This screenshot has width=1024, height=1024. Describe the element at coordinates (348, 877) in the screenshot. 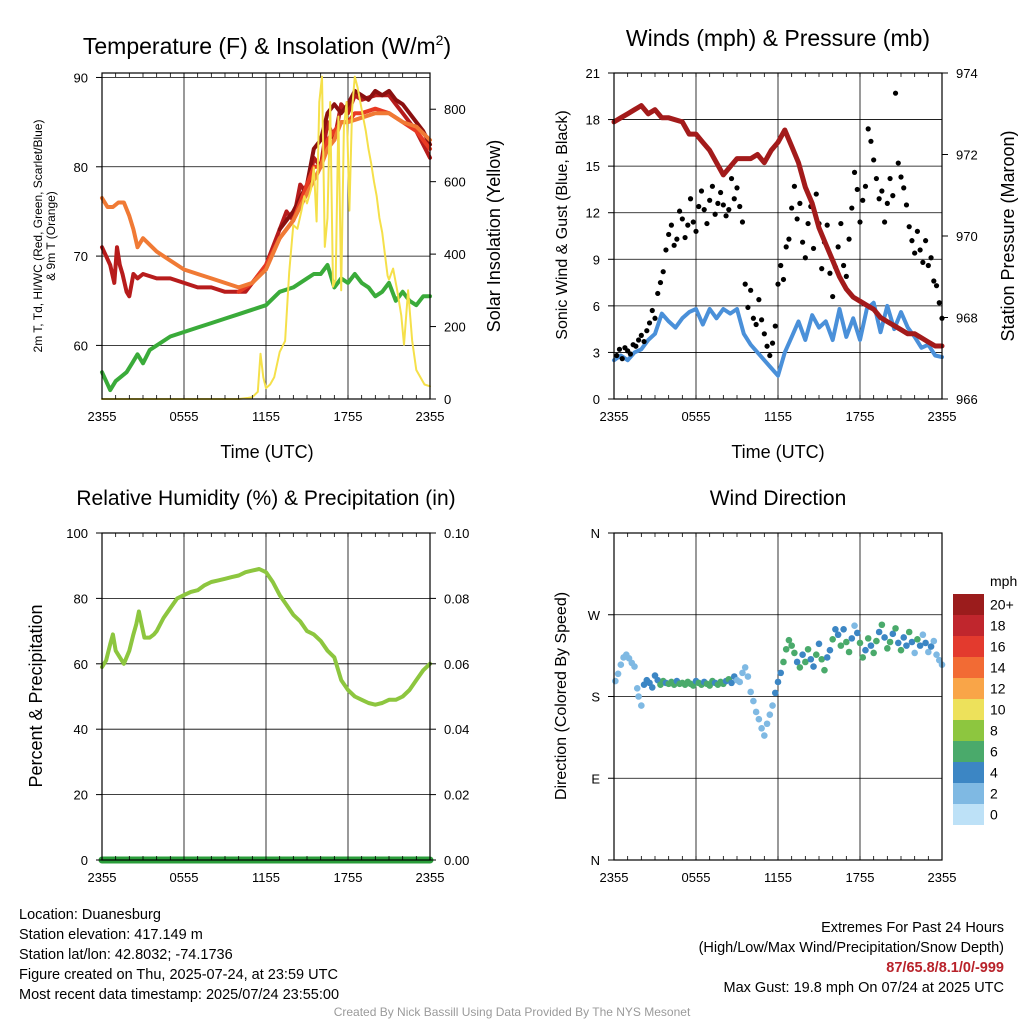

I see `x-tick-label: 1755` at that location.